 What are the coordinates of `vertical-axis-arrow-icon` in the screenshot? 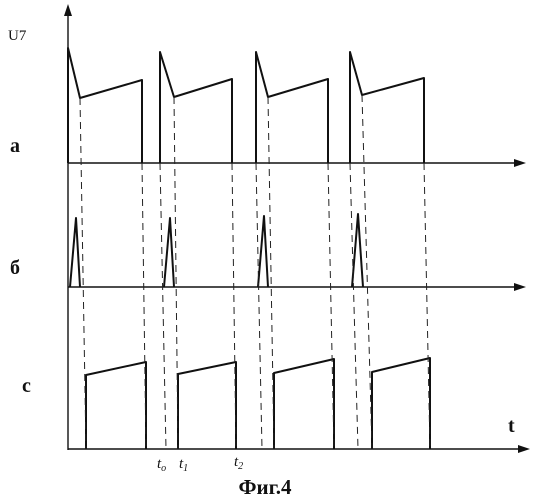 It's located at (68, 10).